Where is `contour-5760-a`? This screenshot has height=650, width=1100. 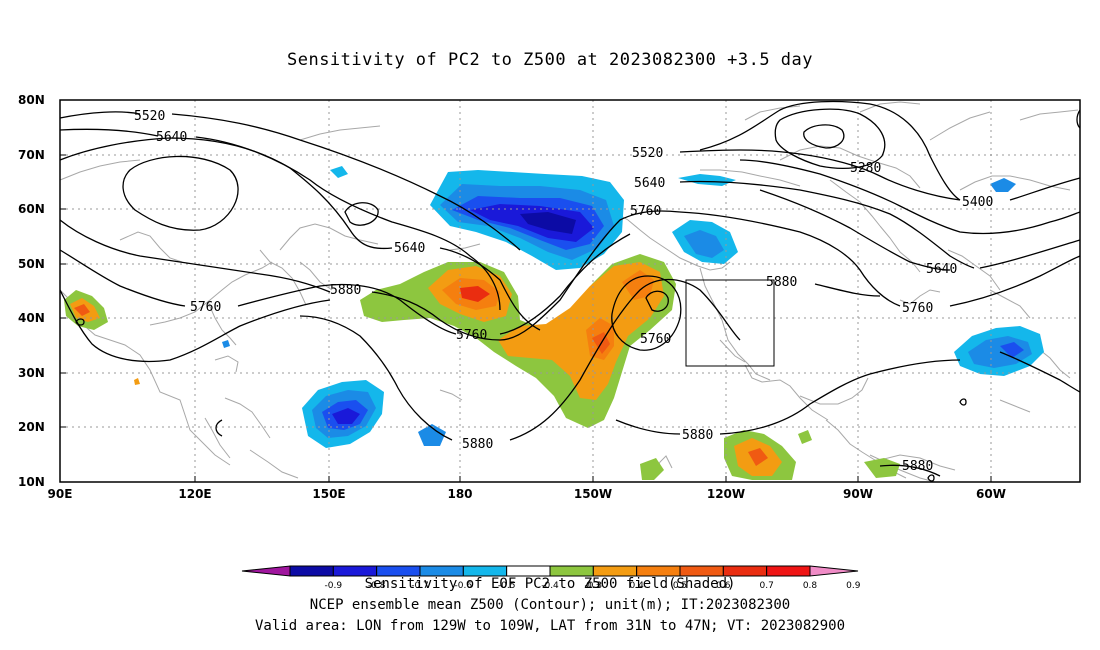
contour-5760-a is located at coordinates (300, 234).